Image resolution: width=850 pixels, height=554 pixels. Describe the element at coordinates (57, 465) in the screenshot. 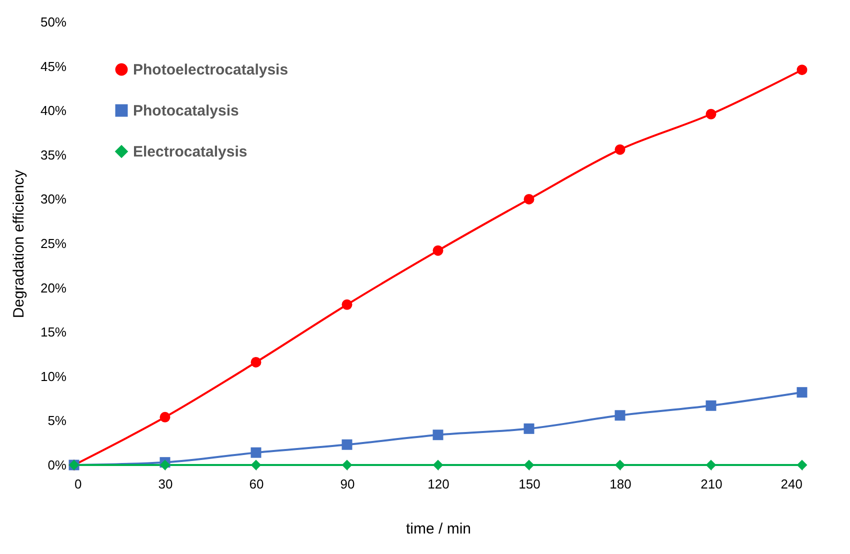

I see `y-tick-label: 0%` at that location.